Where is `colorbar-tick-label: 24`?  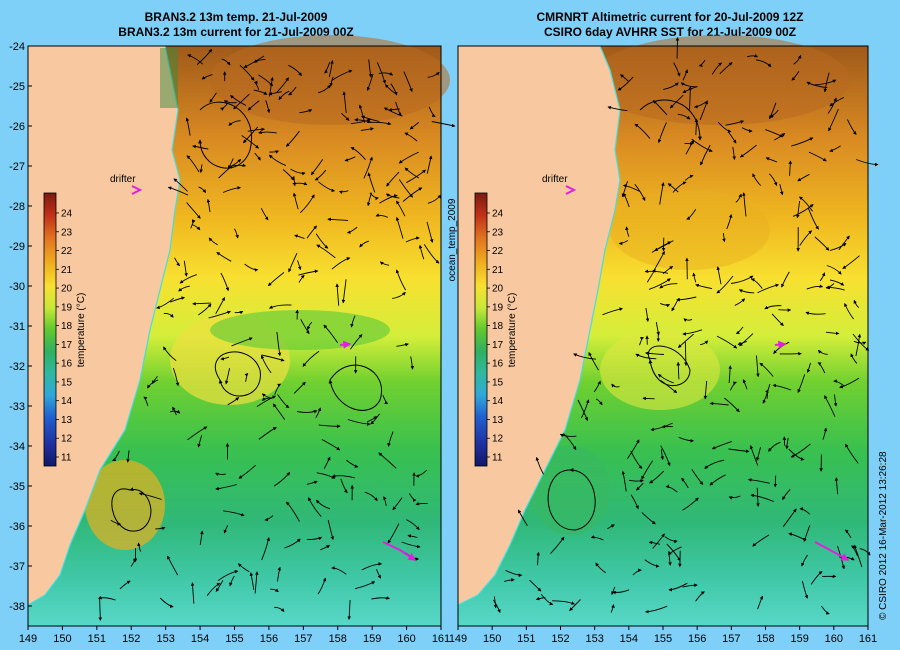
colorbar-tick-label: 24 is located at coordinates (498, 214).